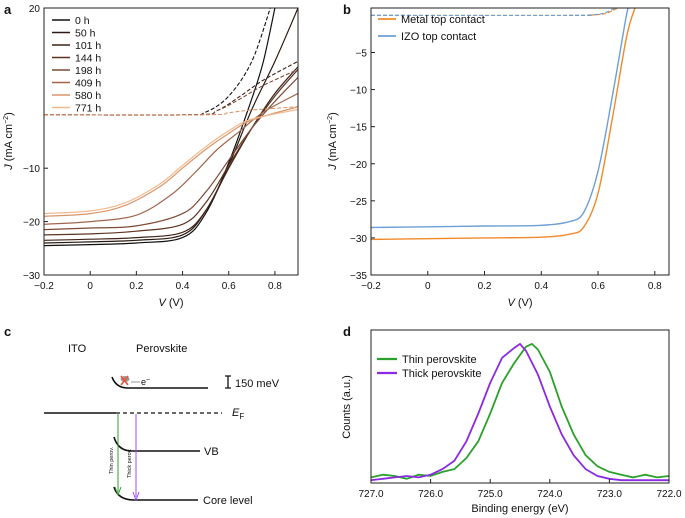 The width and height of the screenshot is (685, 518). What do you see at coordinates (358, 128) in the screenshot?
I see `panel-b-ytick-label: −15` at bounding box center [358, 128].